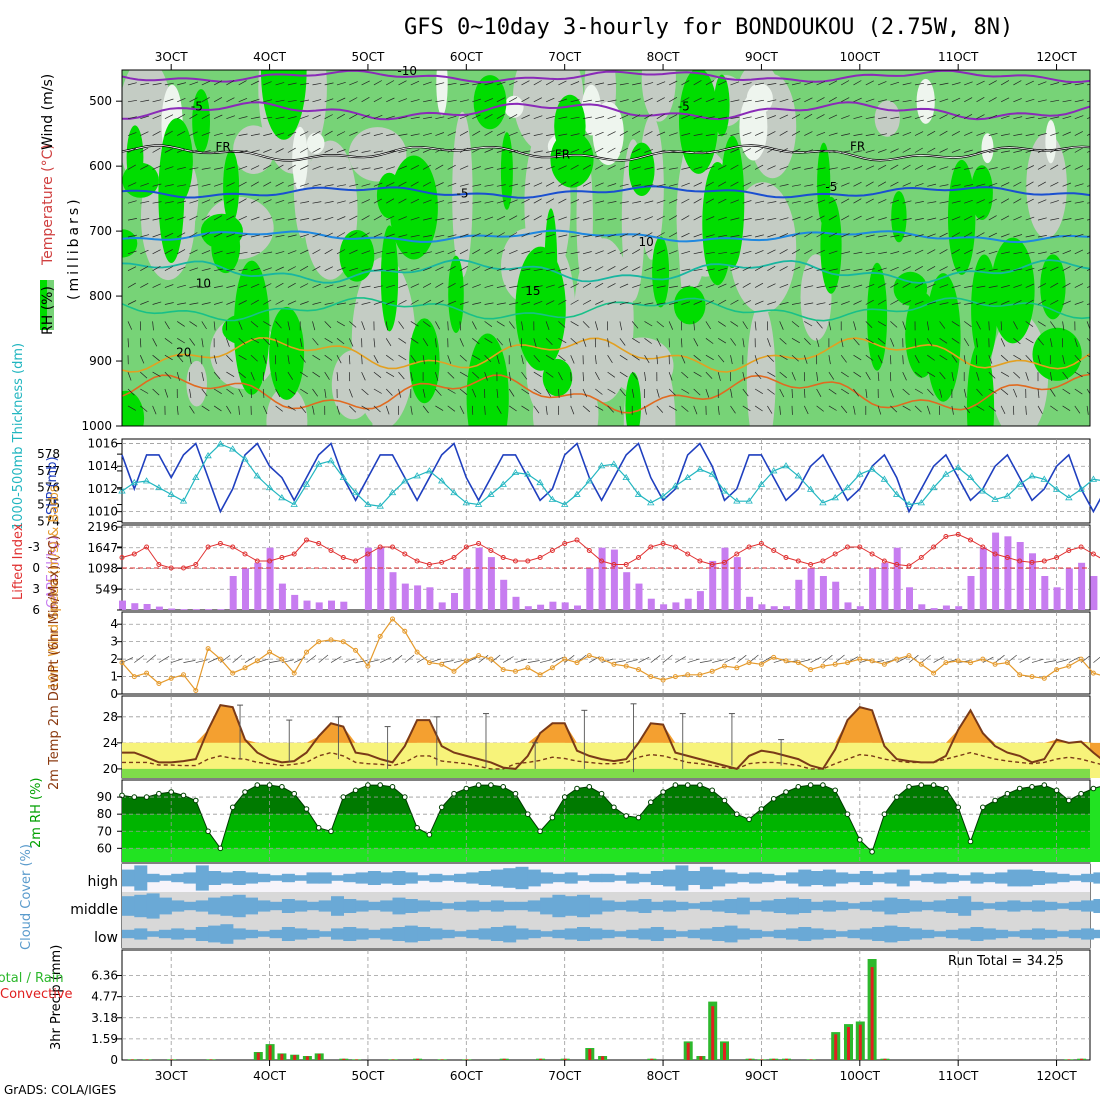  I want to click on cape-bar, so click(245, 589).